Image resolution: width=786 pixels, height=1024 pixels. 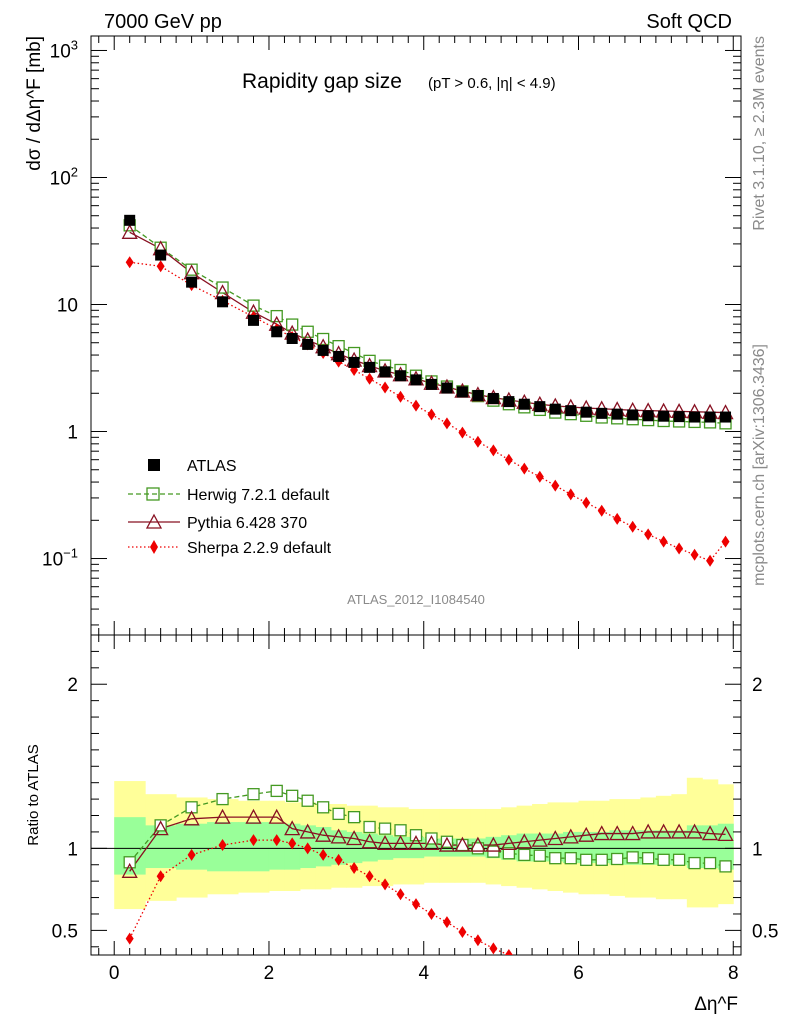 I want to click on mcplots-label: mcplots.cern.ch [arXiv:1306.3436], so click(x=759, y=465).